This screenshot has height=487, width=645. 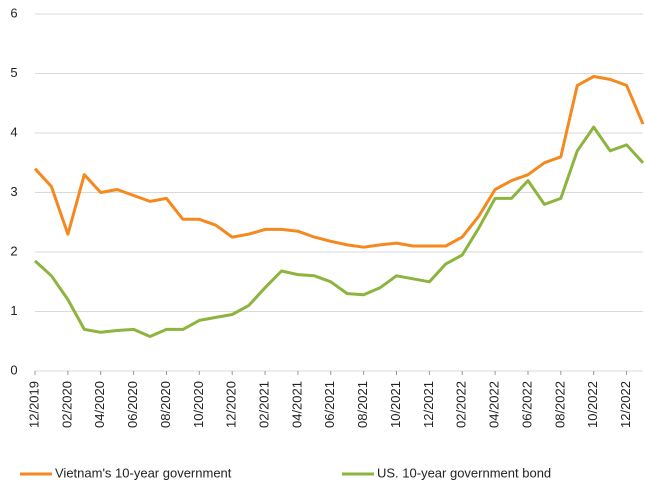 What do you see at coordinates (13, 310) in the screenshot?
I see `y-tick-label: 1` at bounding box center [13, 310].